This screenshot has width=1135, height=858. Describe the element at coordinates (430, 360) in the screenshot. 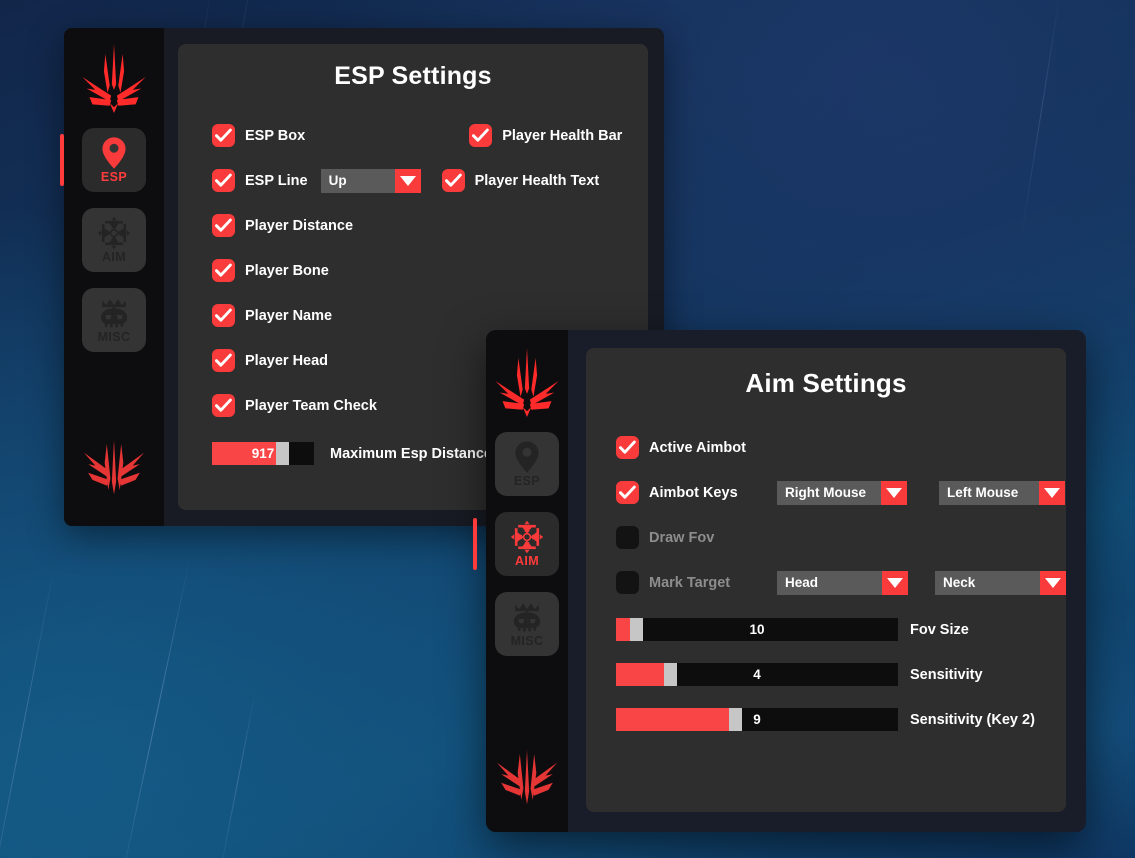

I see `option-row: Player Head` at that location.